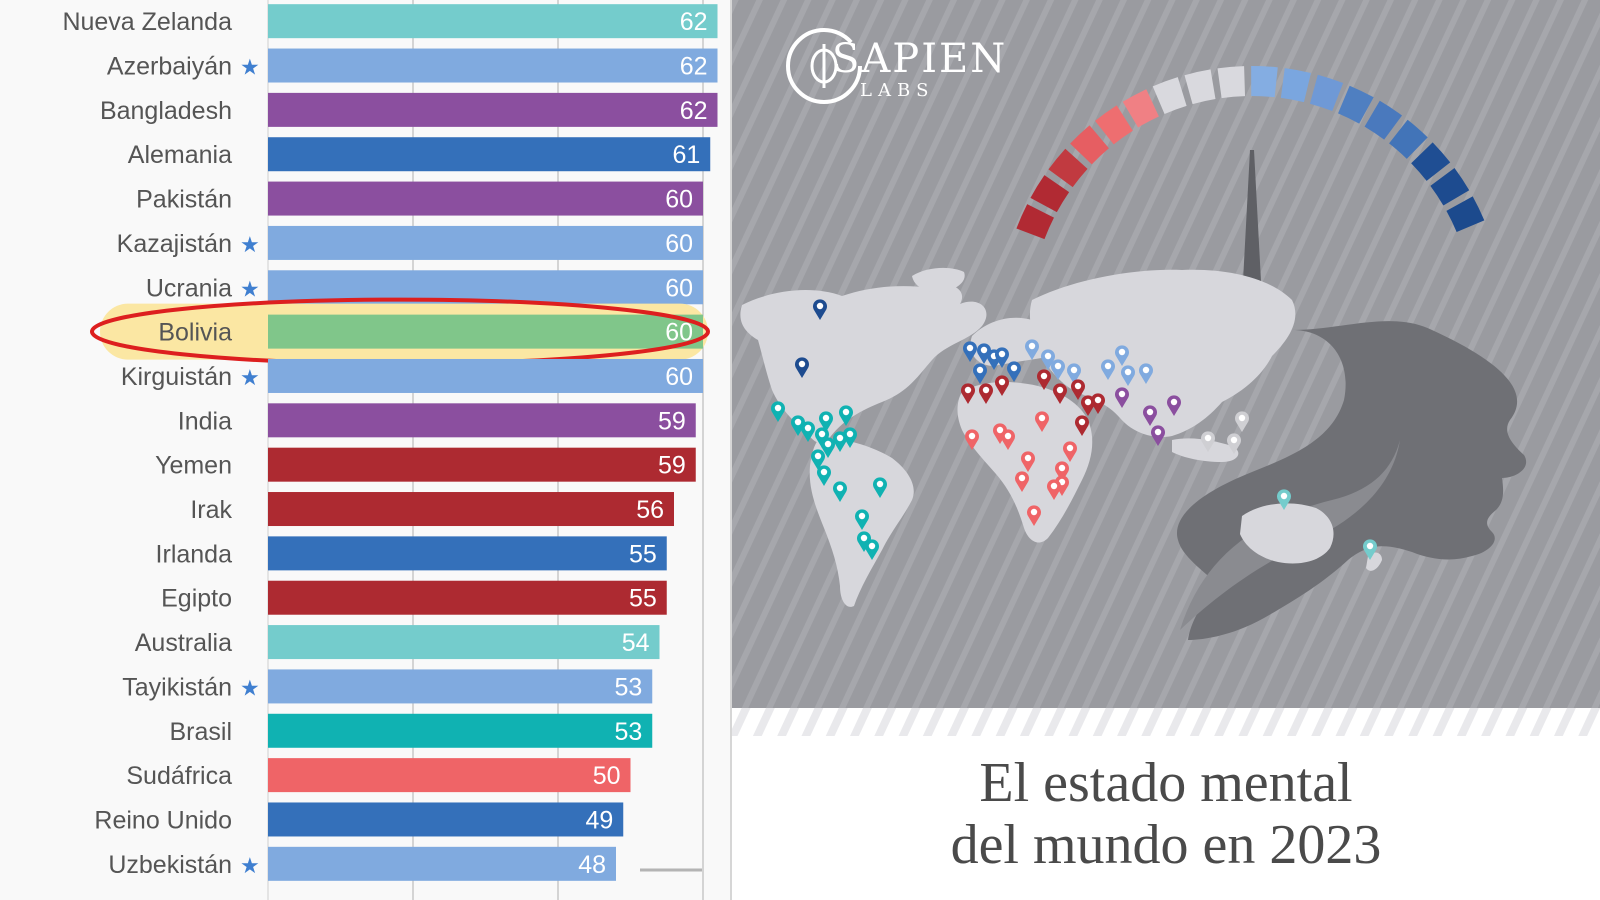 This screenshot has height=900, width=1600. I want to click on sapien-logo-icon, so click(824, 66).